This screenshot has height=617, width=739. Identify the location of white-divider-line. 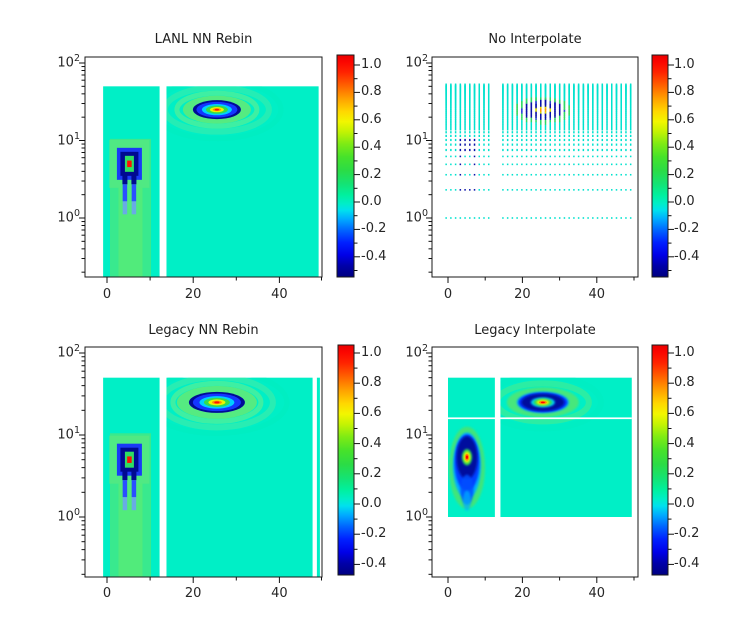
(540, 418).